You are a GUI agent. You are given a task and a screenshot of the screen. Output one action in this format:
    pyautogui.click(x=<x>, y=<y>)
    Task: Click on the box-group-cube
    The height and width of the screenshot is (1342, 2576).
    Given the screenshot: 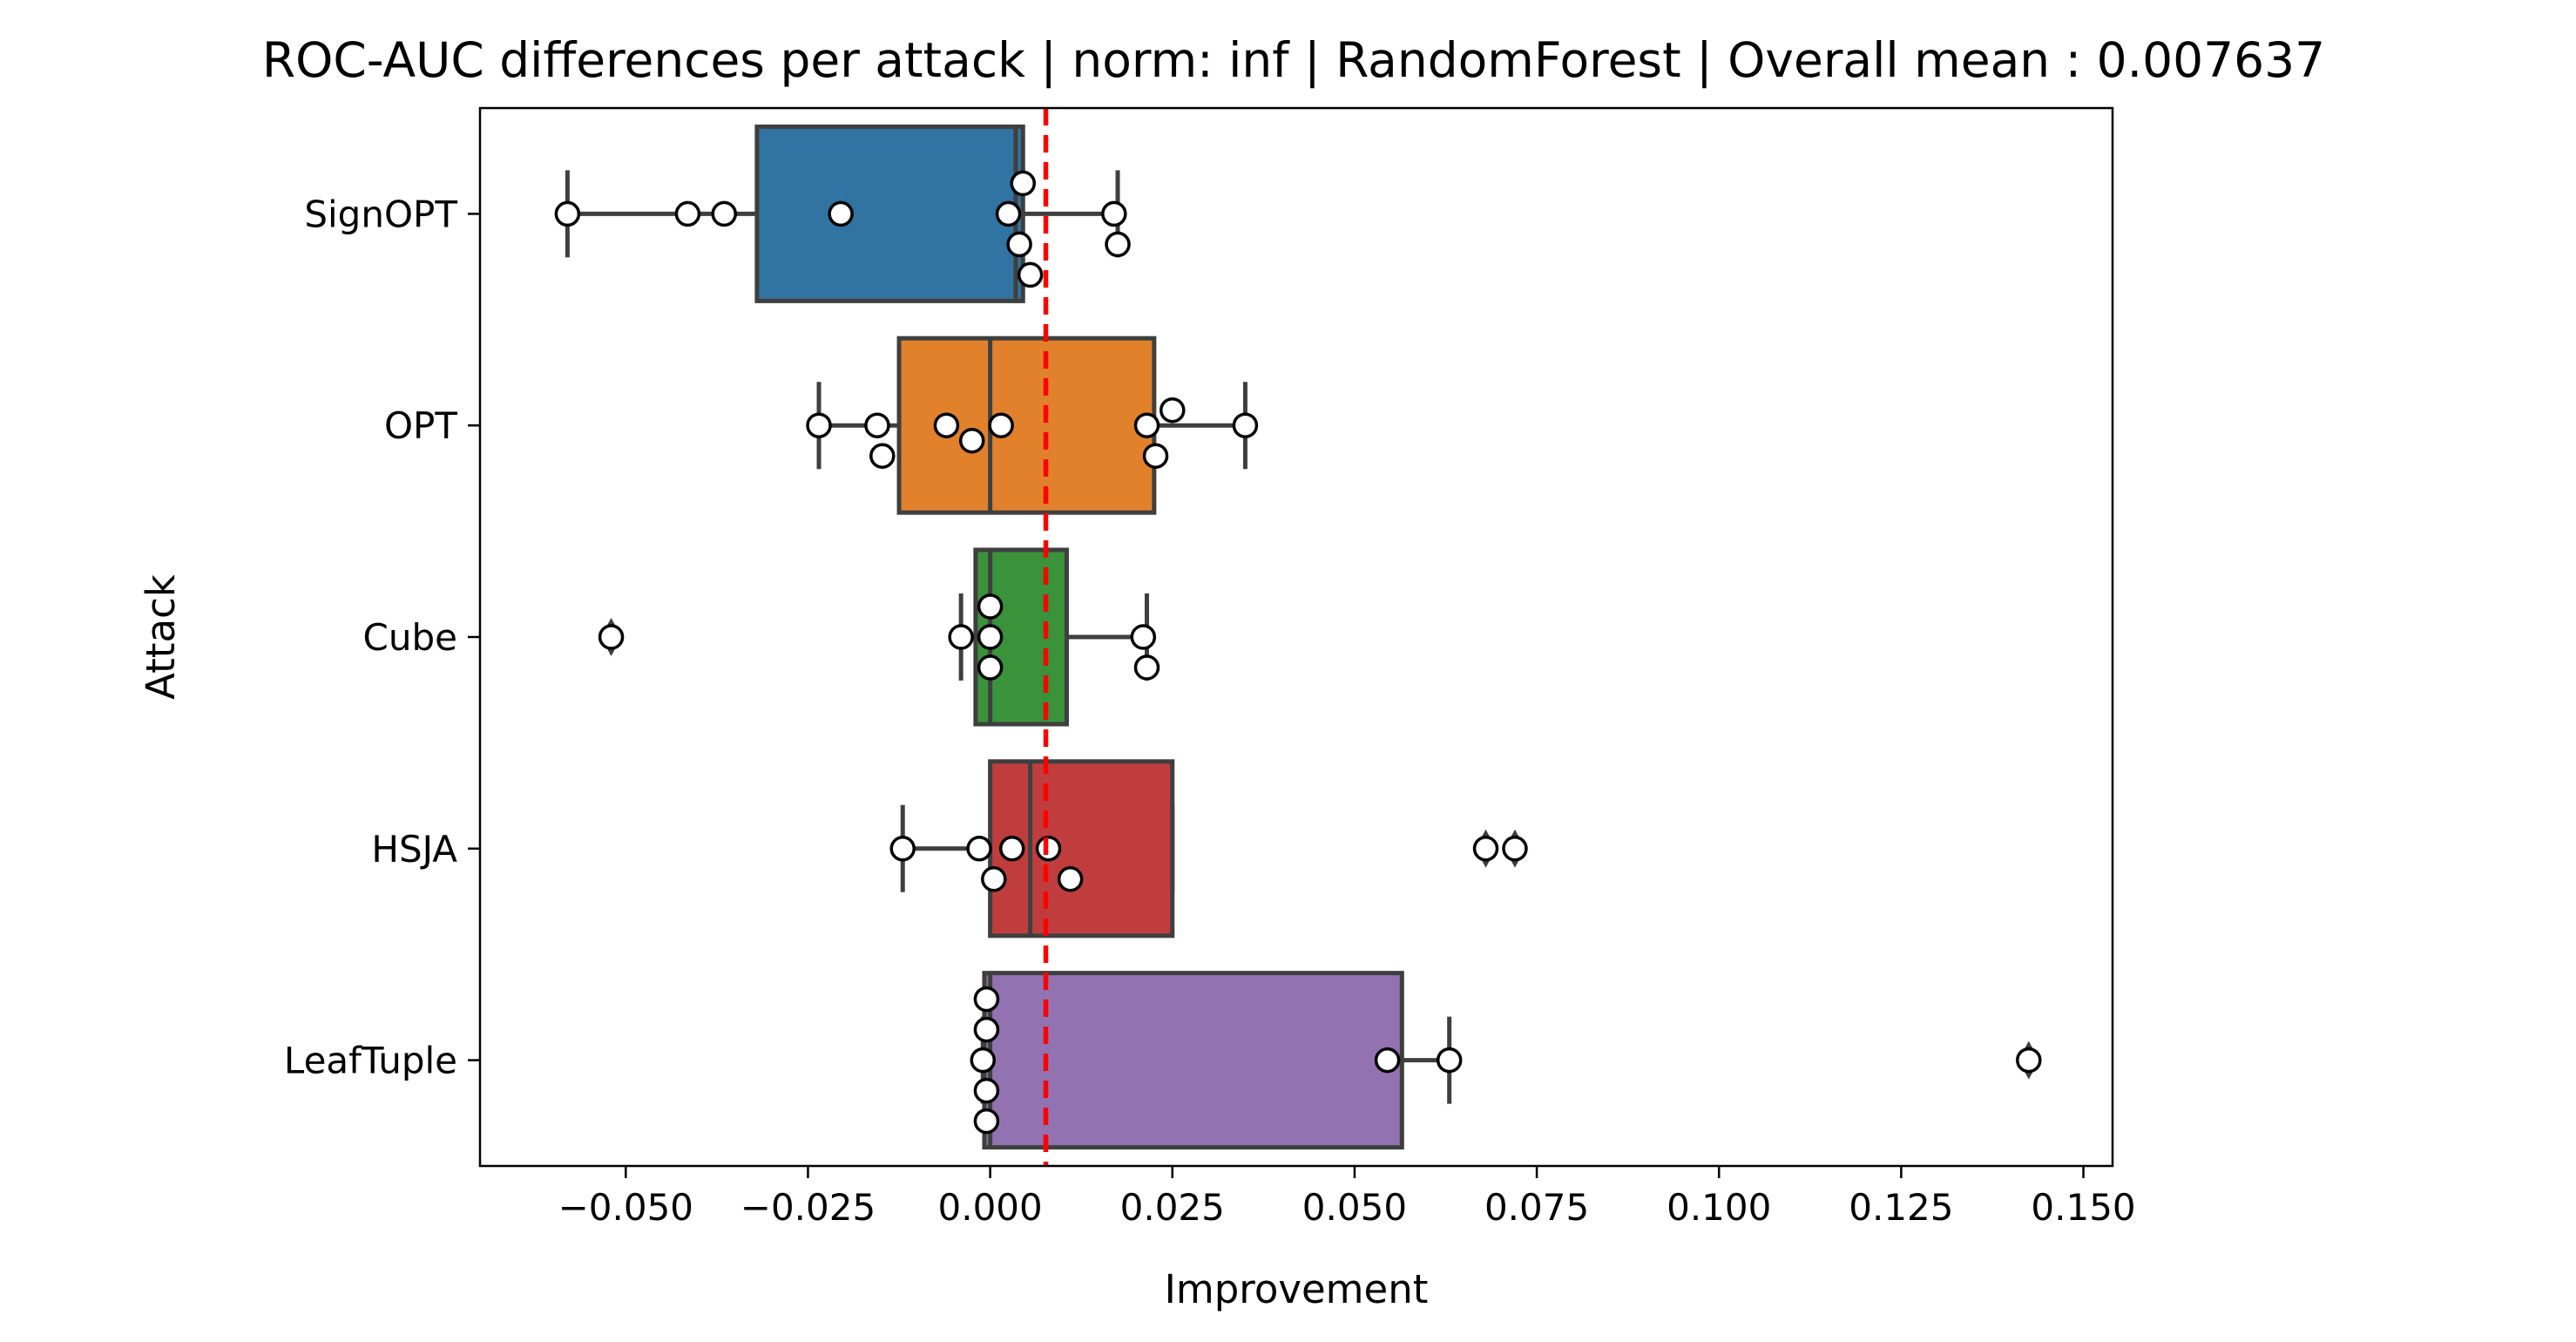 What is the action you would take?
    pyautogui.click(x=879, y=637)
    